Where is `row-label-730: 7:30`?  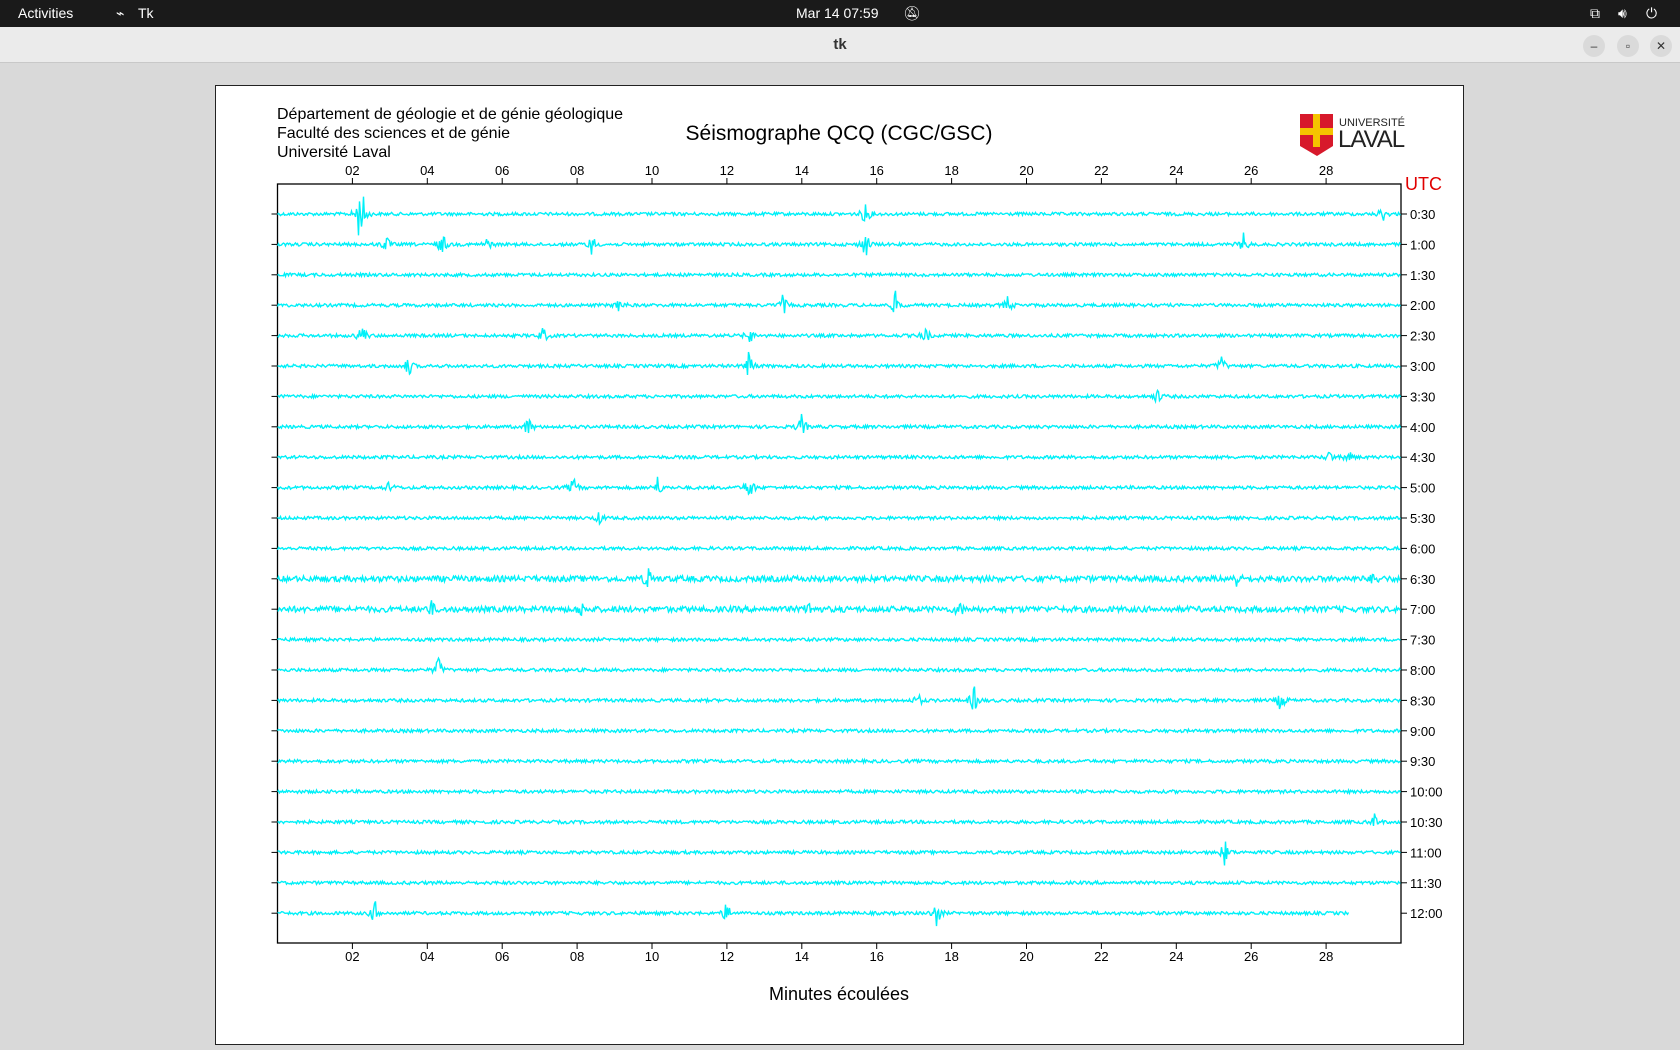
row-label-730: 7:30 is located at coordinates (1422, 640).